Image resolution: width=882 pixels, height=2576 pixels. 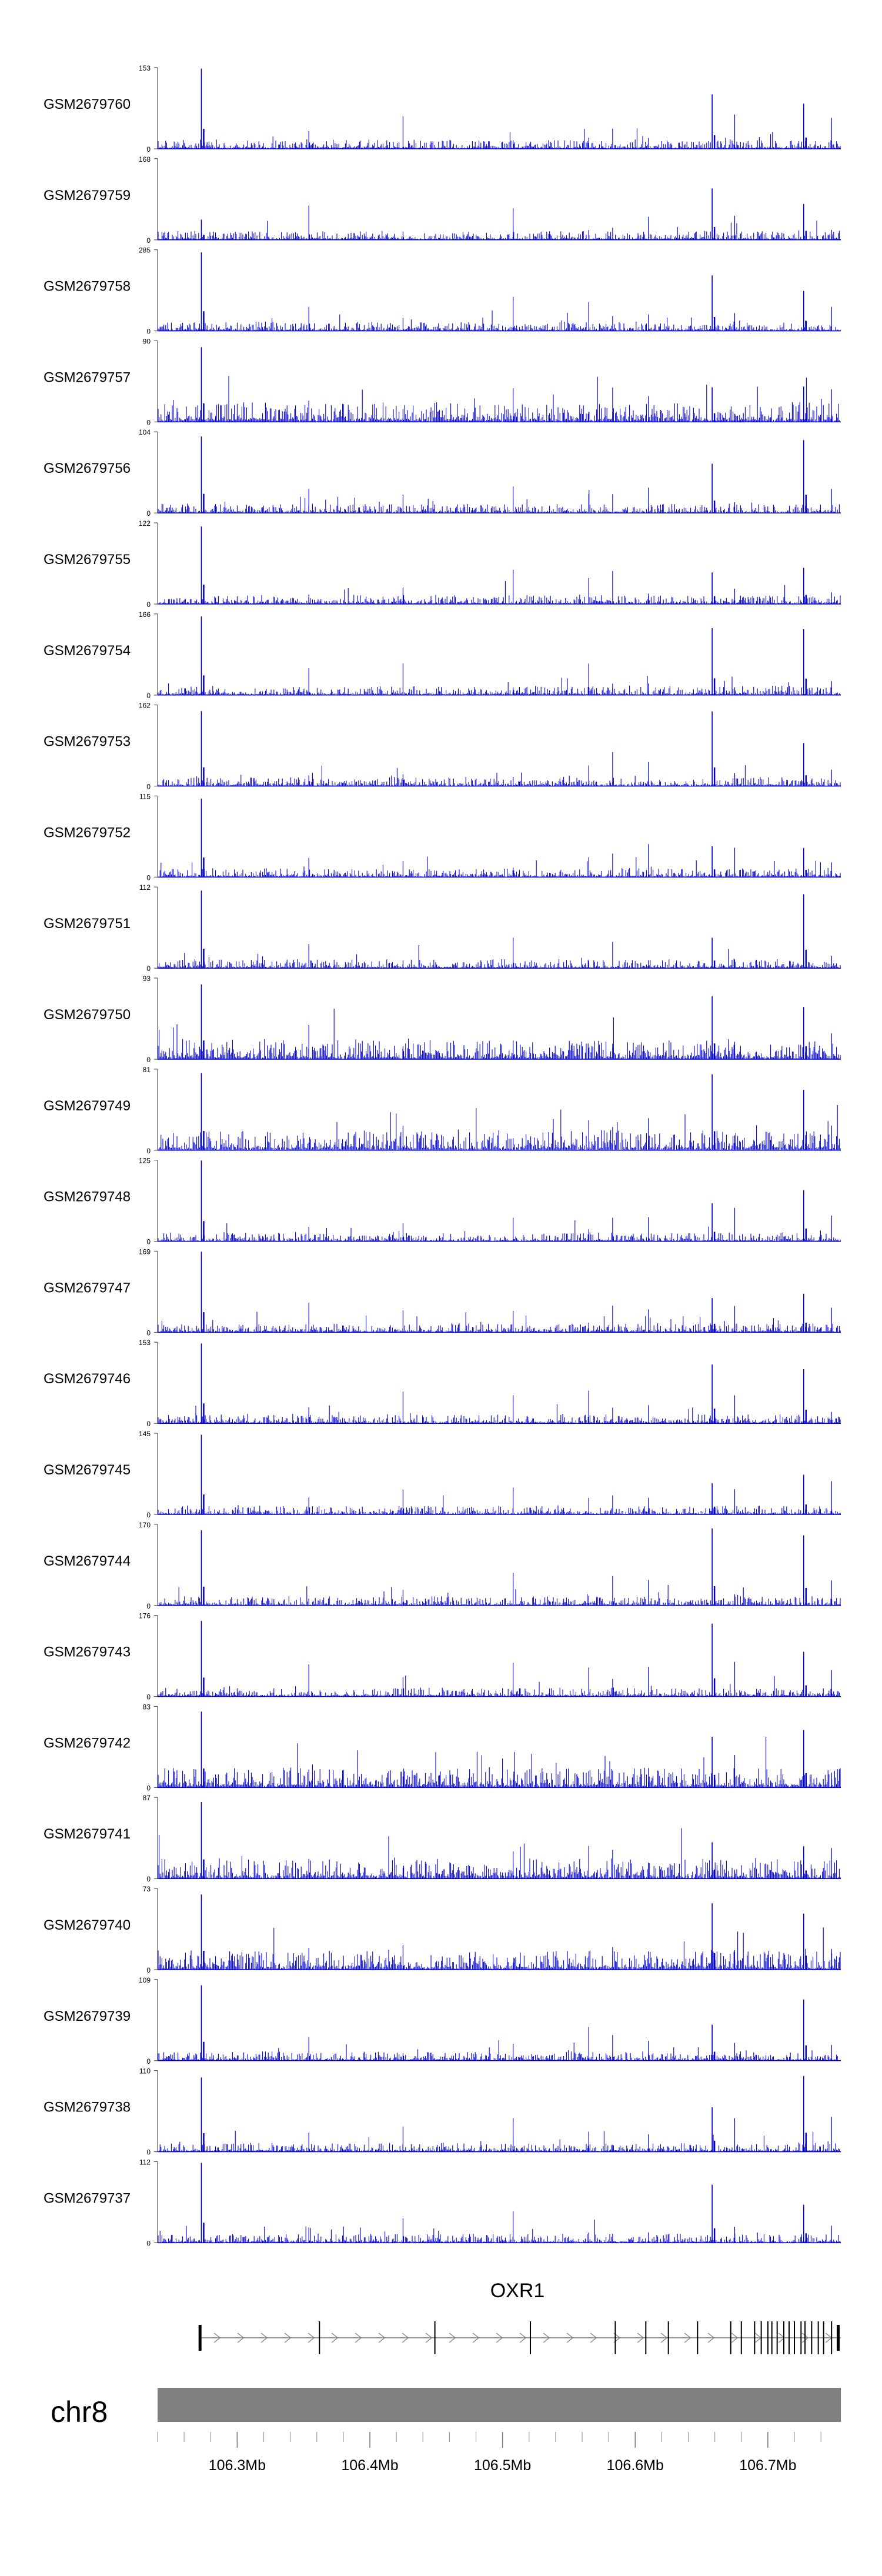 What do you see at coordinates (87, 651) in the screenshot?
I see `track-label: GSM2679754` at bounding box center [87, 651].